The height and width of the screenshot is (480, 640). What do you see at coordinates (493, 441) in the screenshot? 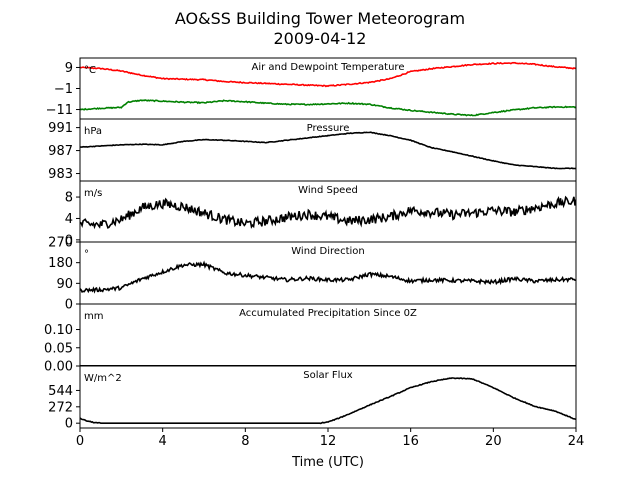
I see `x-tick-label-5: 20` at bounding box center [493, 441].